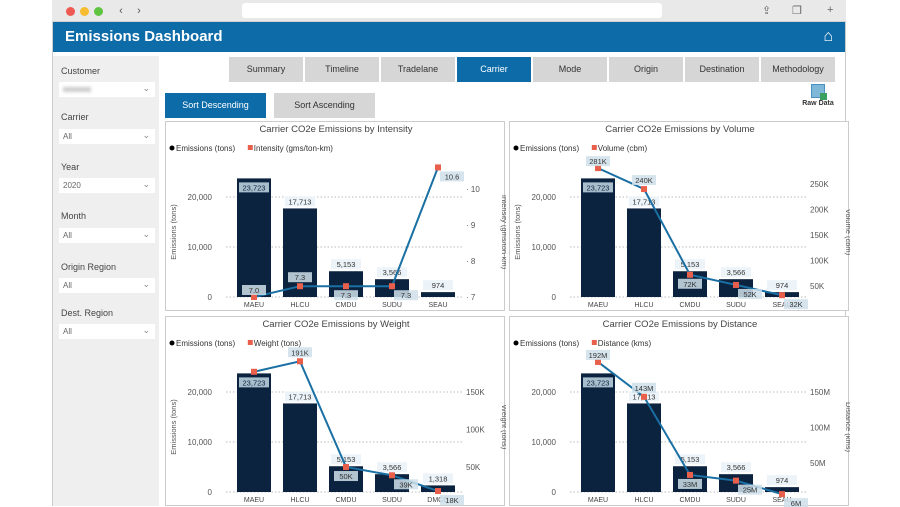  What do you see at coordinates (121, 11) in the screenshot?
I see `back-icon: ‹` at bounding box center [121, 11].